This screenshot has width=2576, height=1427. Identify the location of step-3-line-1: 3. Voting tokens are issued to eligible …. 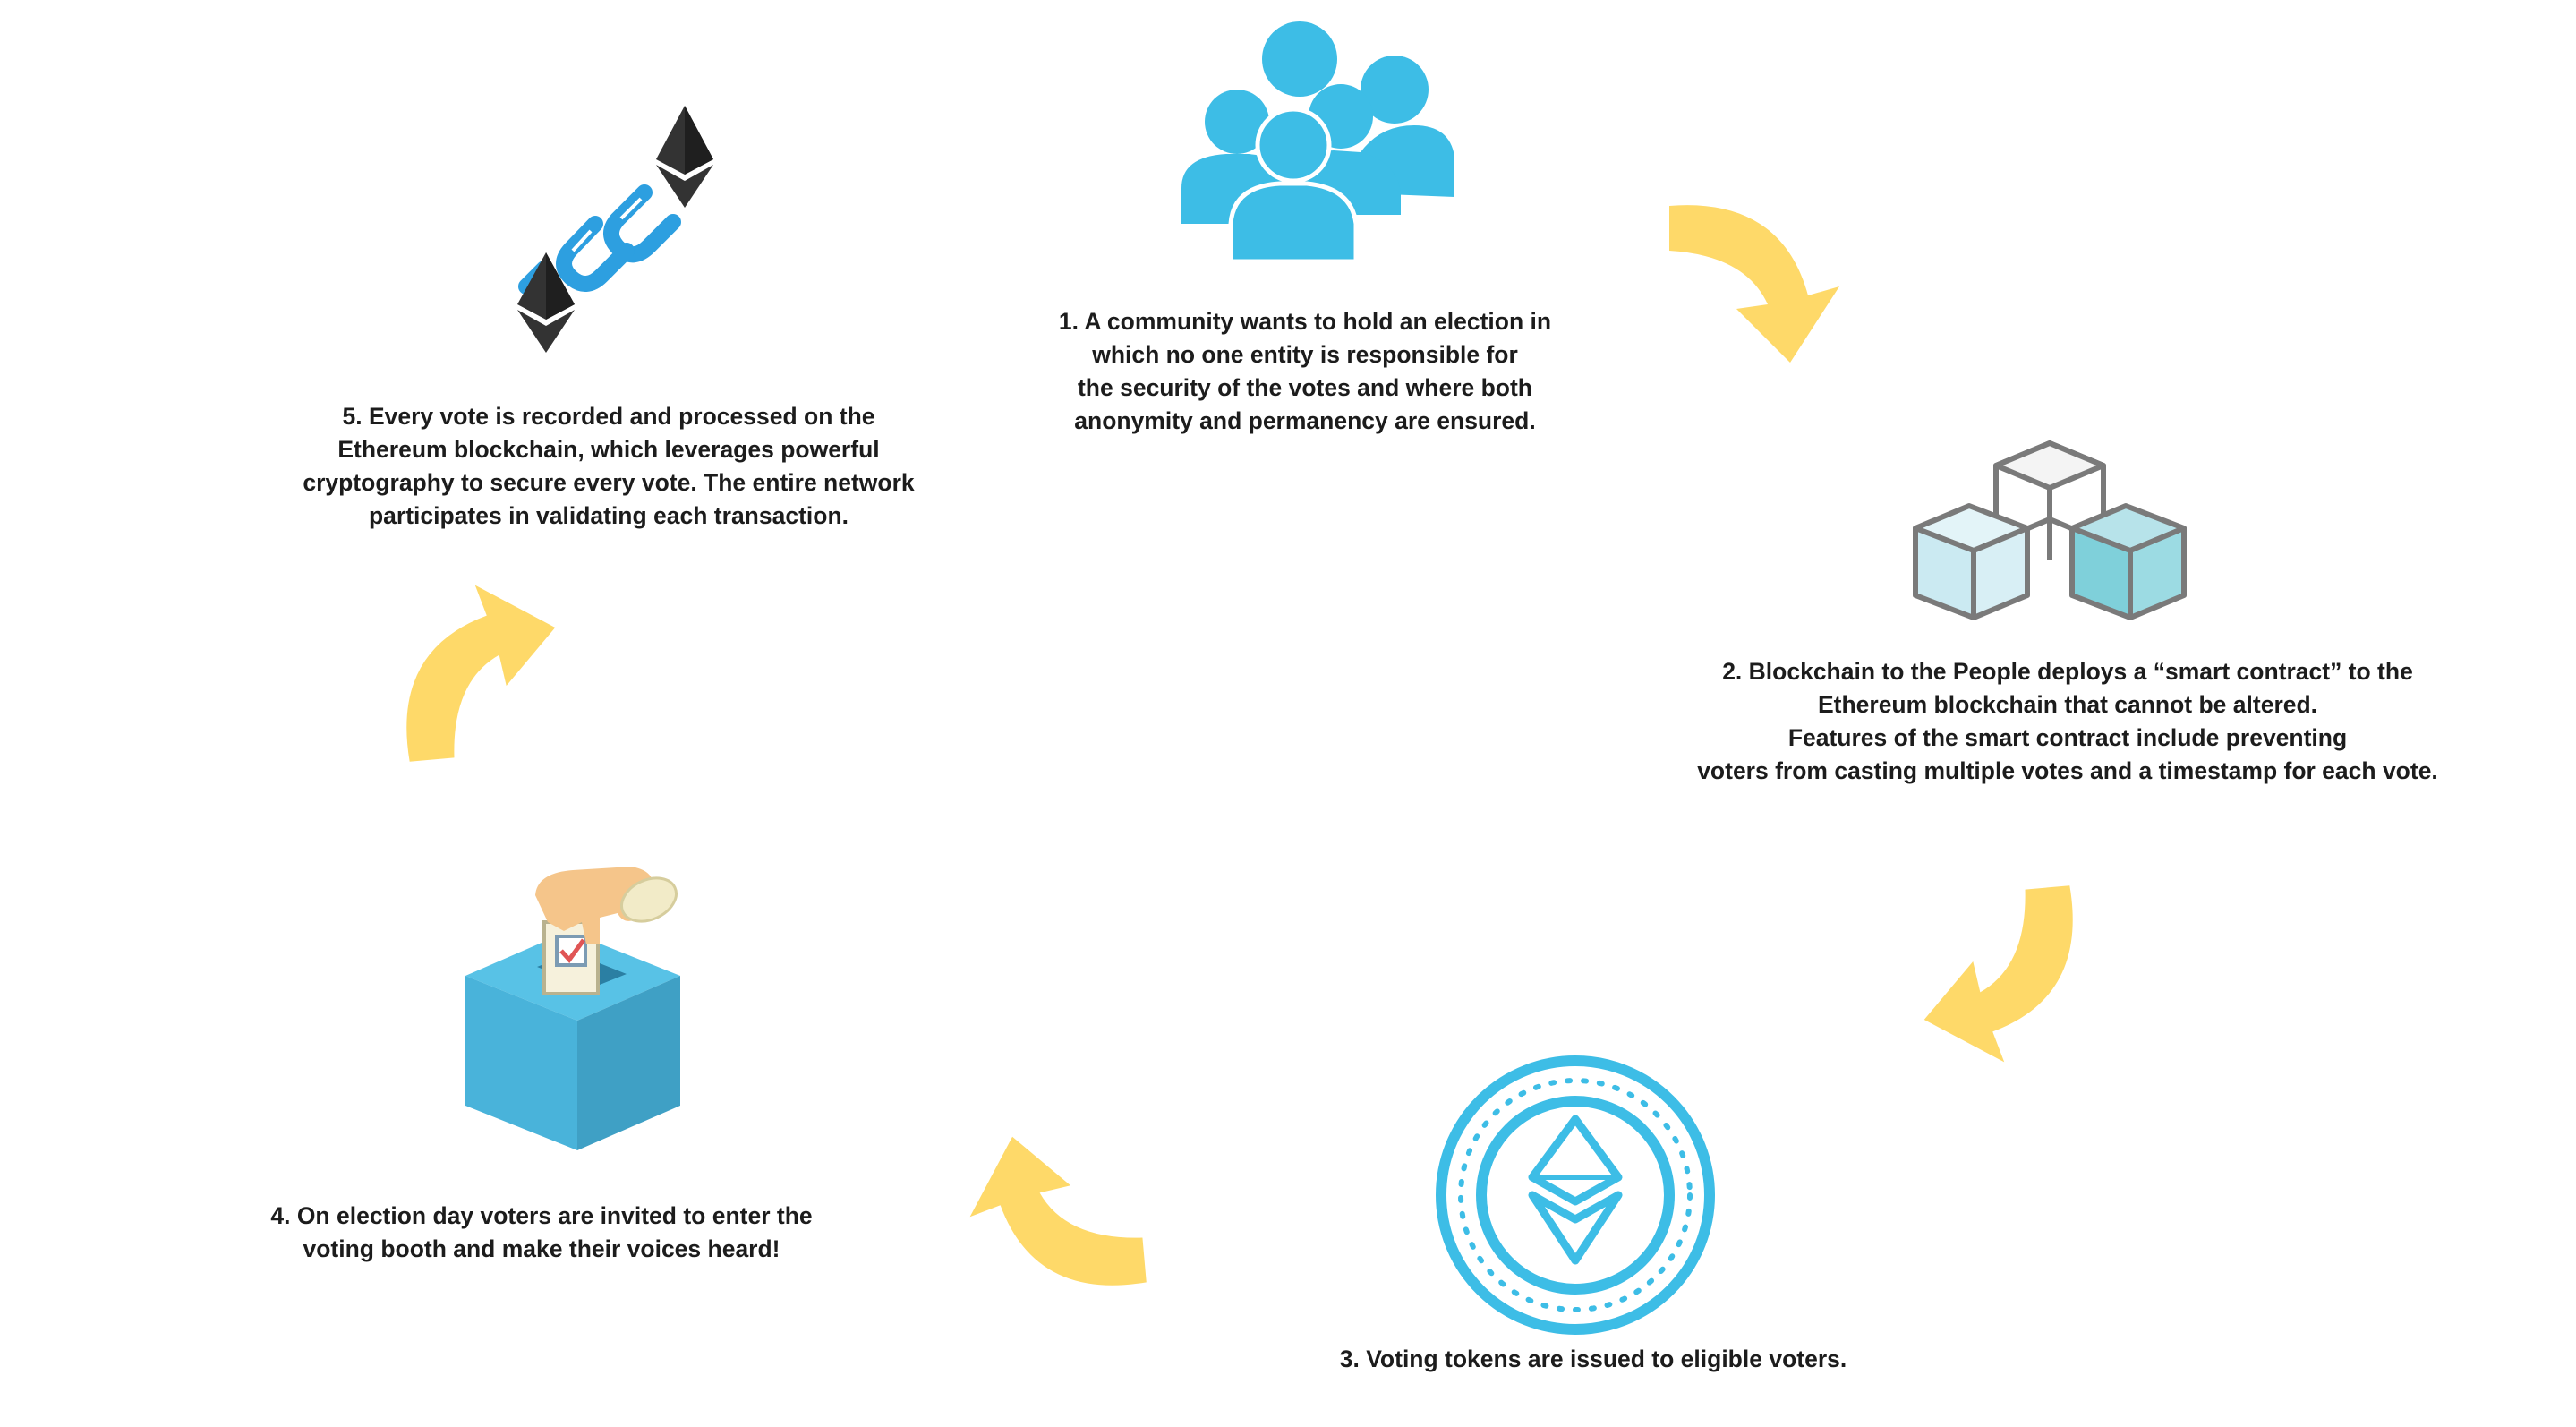
(1593, 1359).